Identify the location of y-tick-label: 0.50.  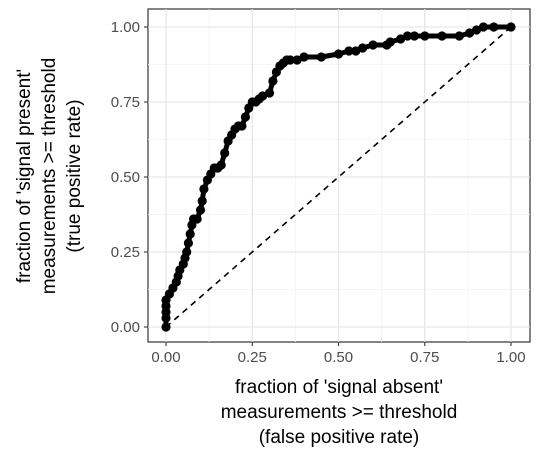
(125, 177).